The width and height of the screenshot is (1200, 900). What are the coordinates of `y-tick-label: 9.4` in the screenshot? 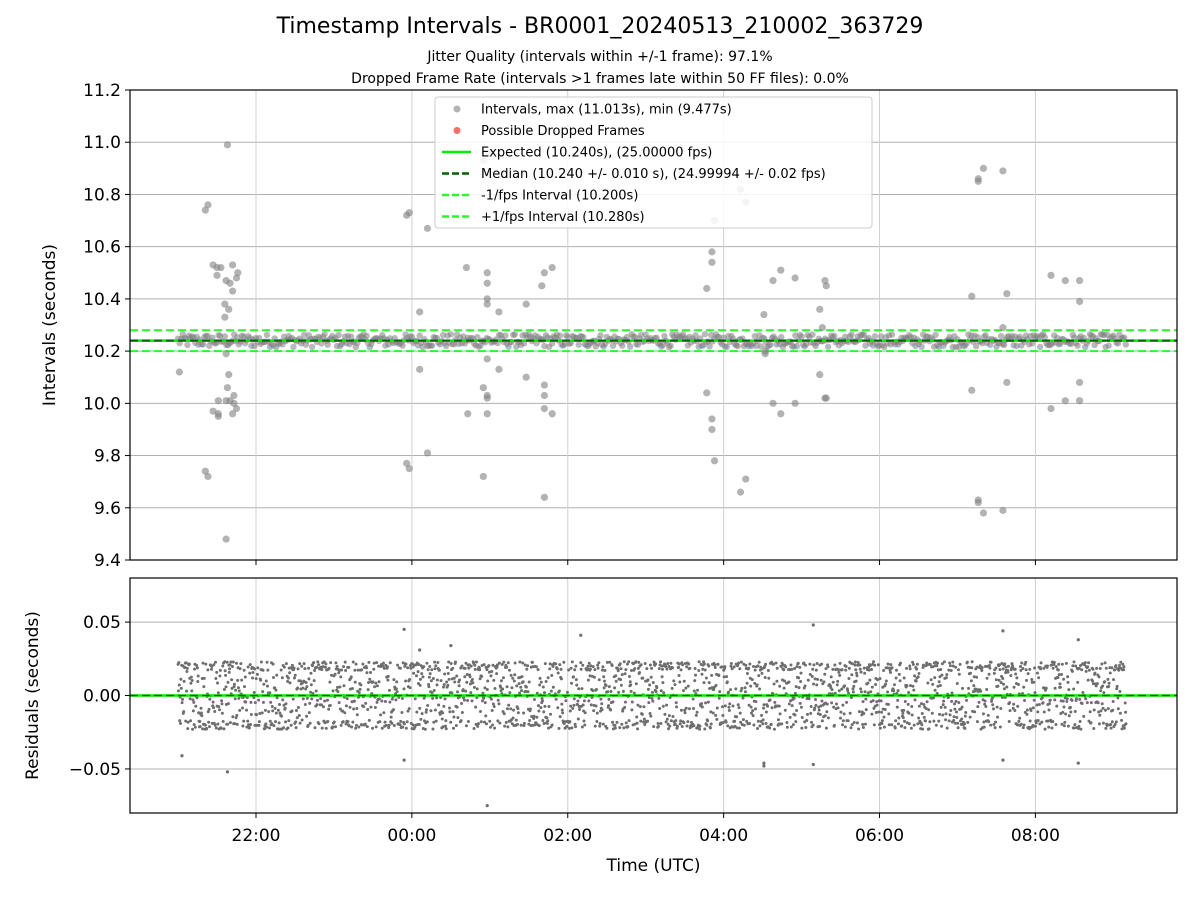 It's located at (107, 561).